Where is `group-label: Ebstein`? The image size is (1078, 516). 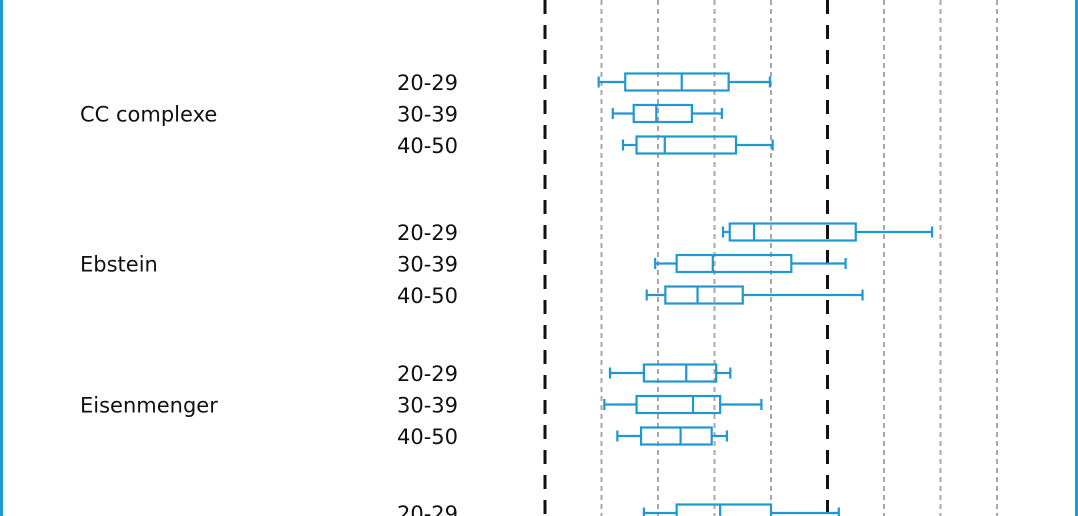 group-label: Ebstein is located at coordinates (119, 265).